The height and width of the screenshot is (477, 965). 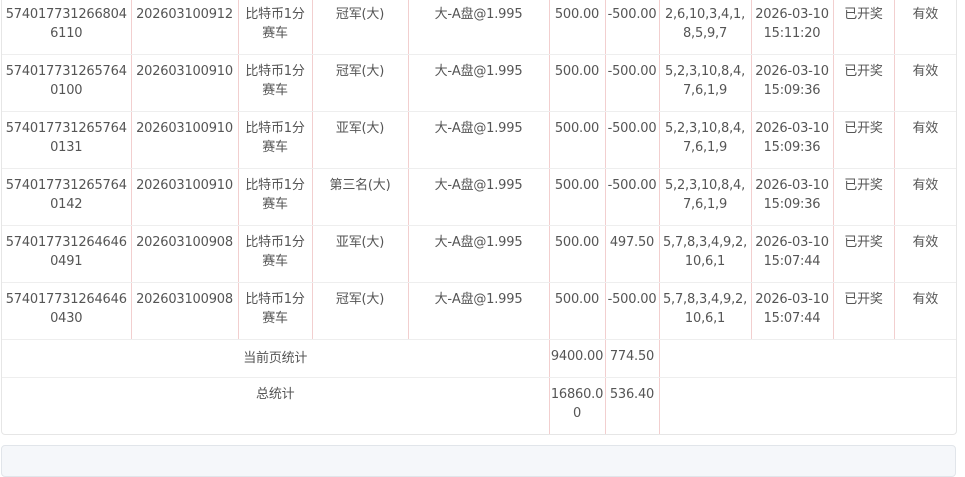 What do you see at coordinates (705, 27) in the screenshot?
I see `cell-result: 2,6,10,3,4,1,8,5,9,7` at bounding box center [705, 27].